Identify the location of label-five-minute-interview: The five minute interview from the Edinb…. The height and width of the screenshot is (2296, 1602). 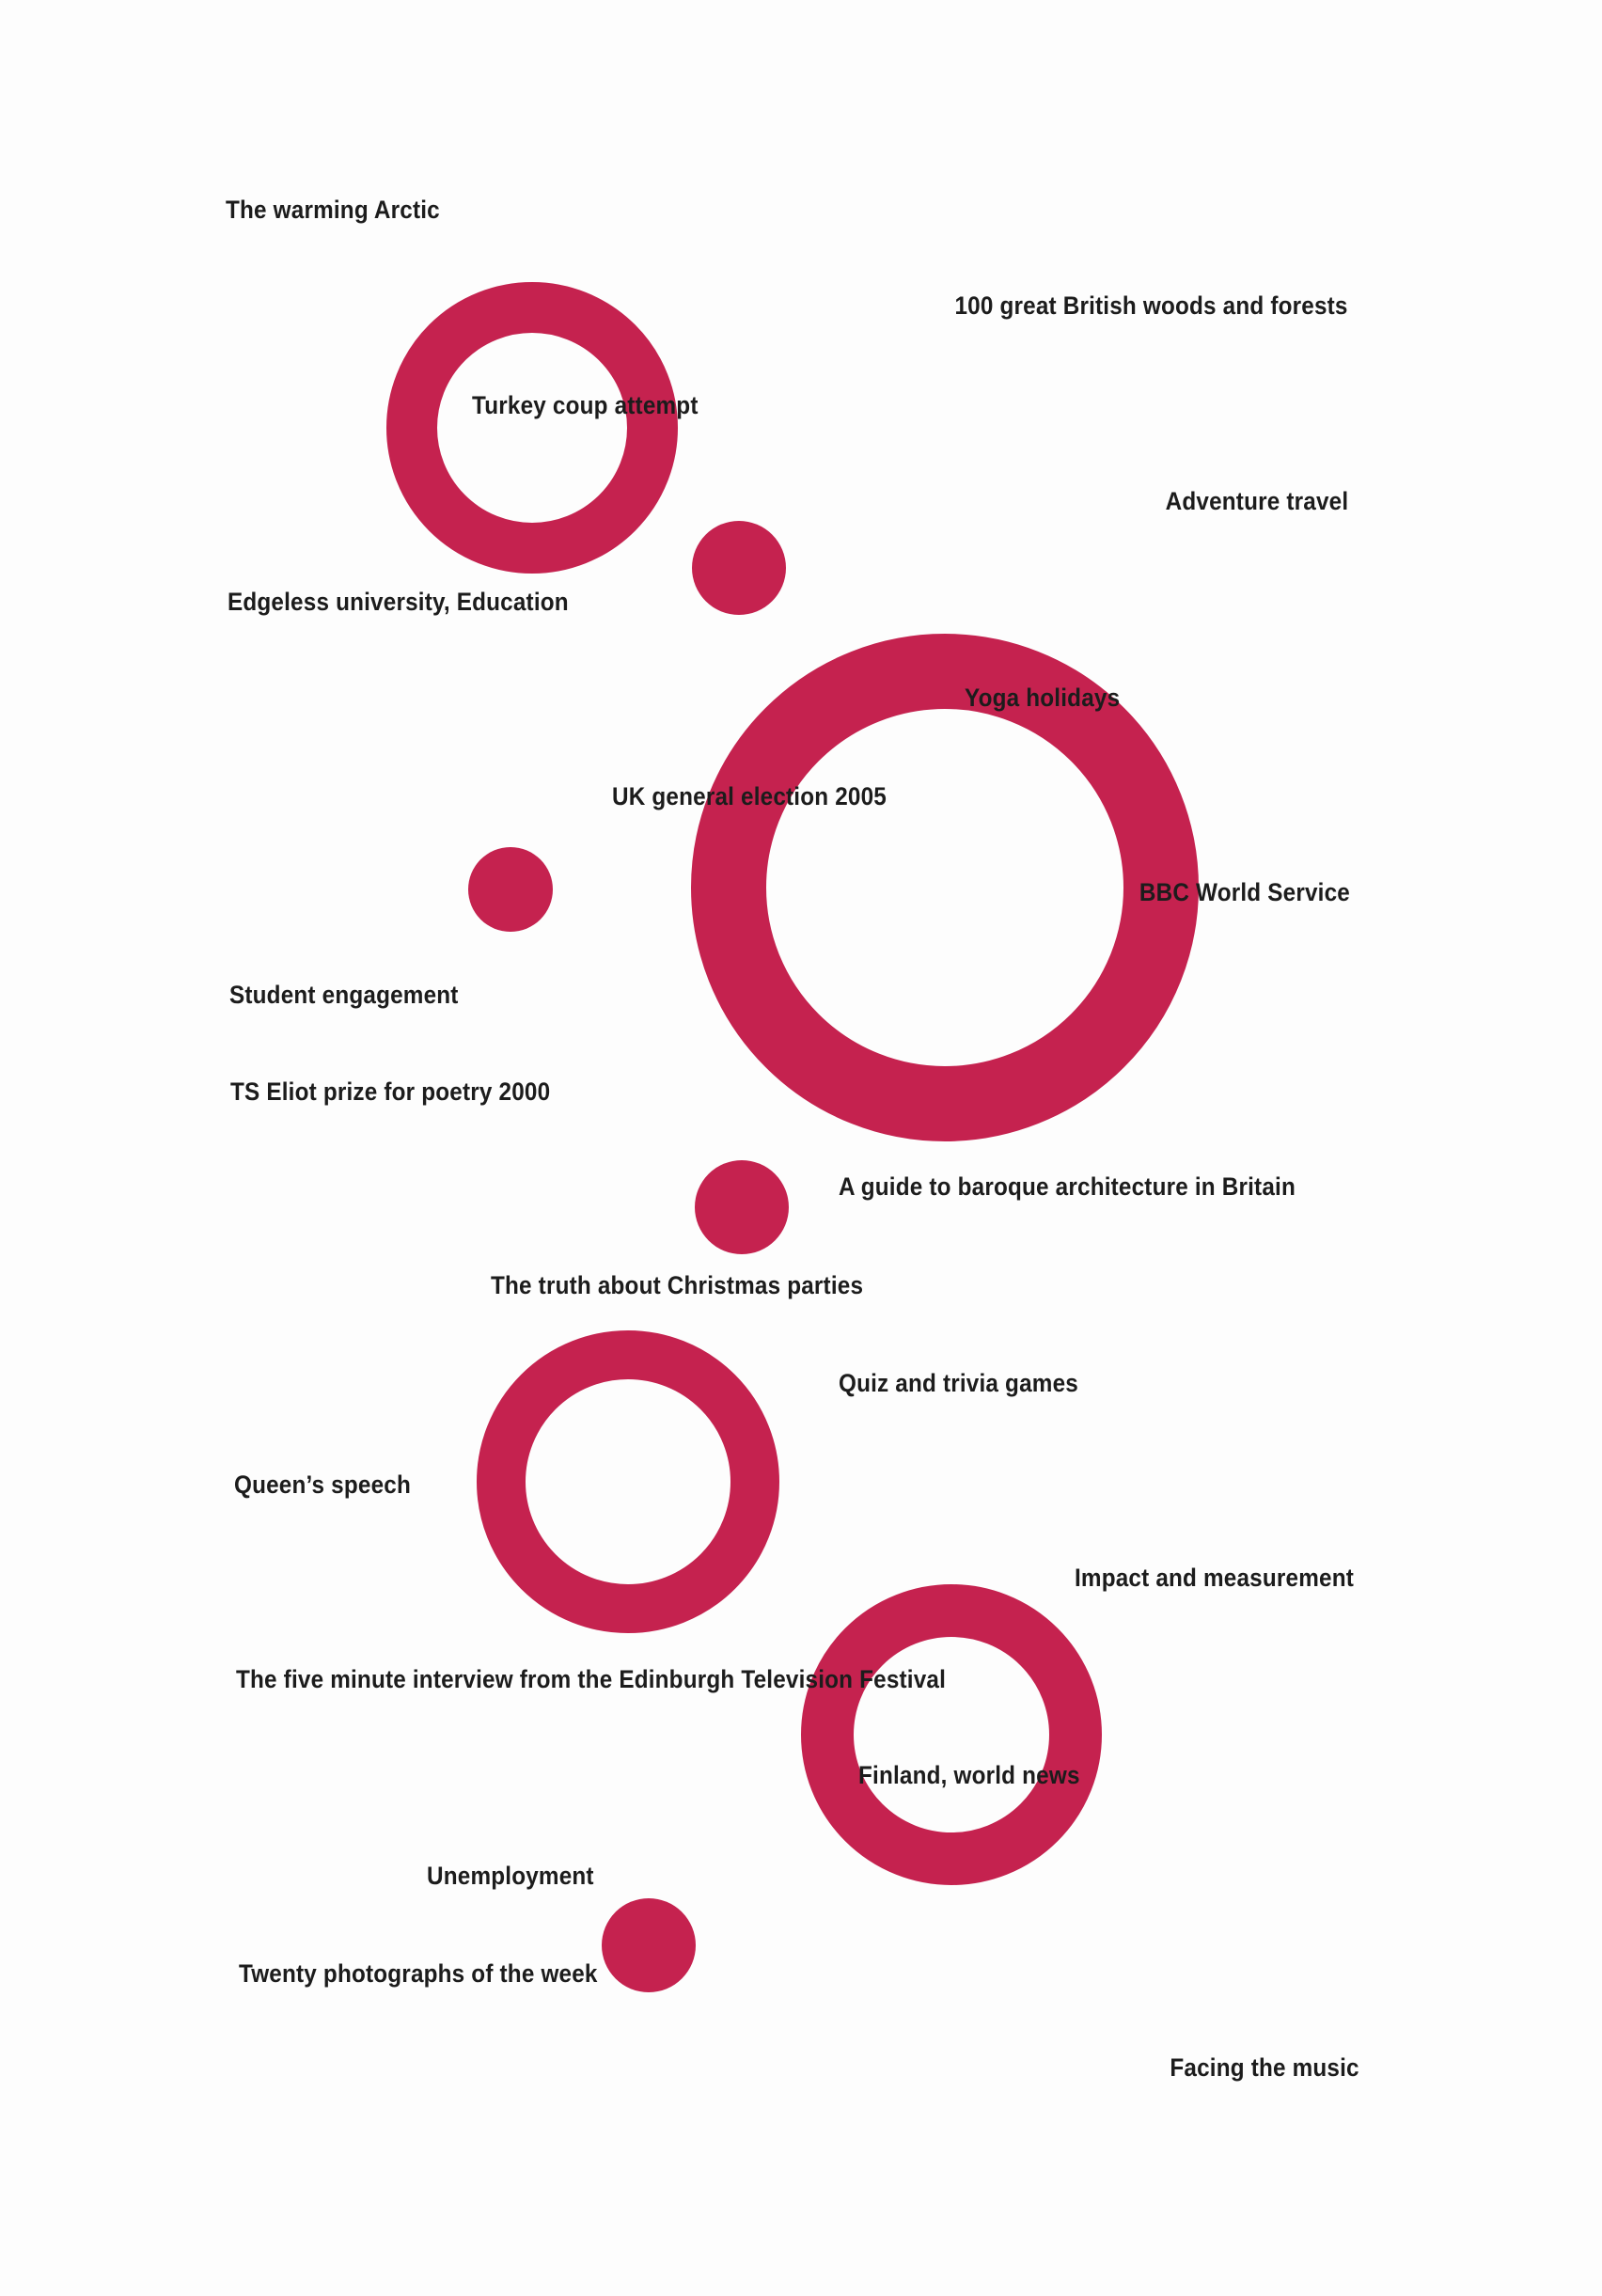
(591, 1679).